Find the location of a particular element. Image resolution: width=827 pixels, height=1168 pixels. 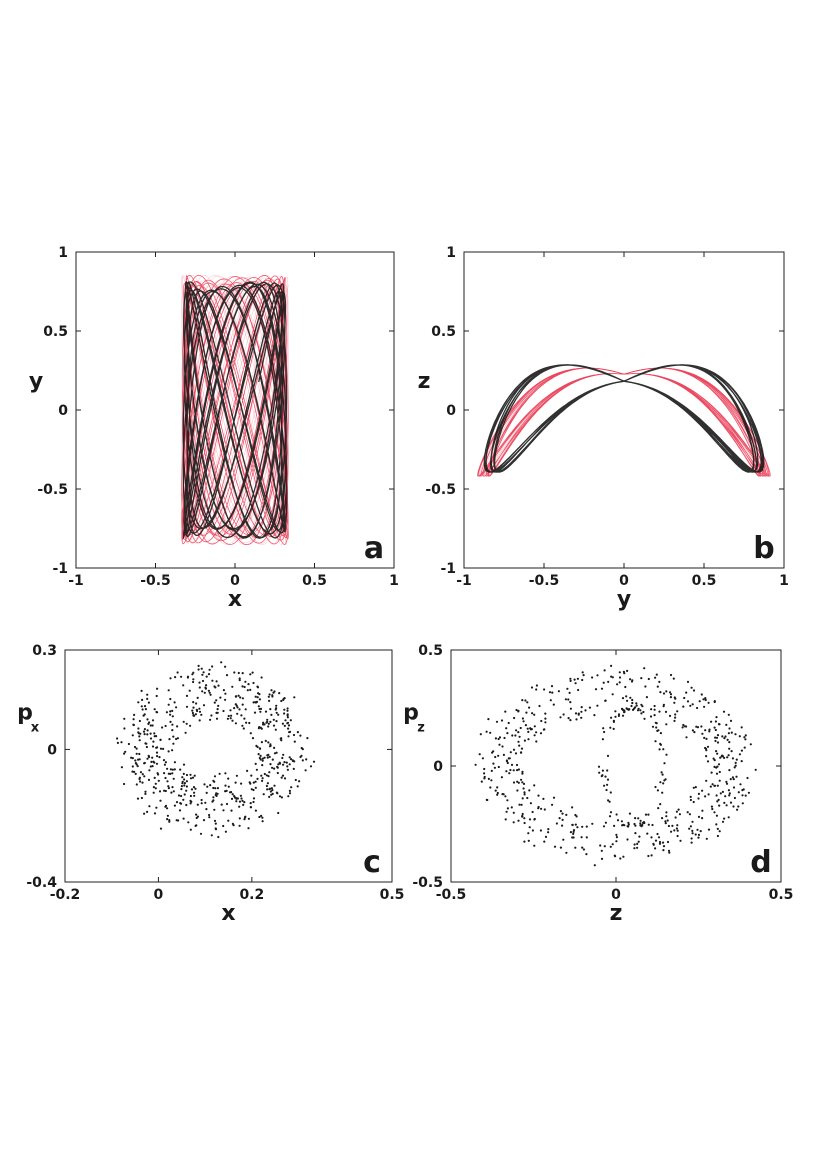

points-c is located at coordinates (216, 750).